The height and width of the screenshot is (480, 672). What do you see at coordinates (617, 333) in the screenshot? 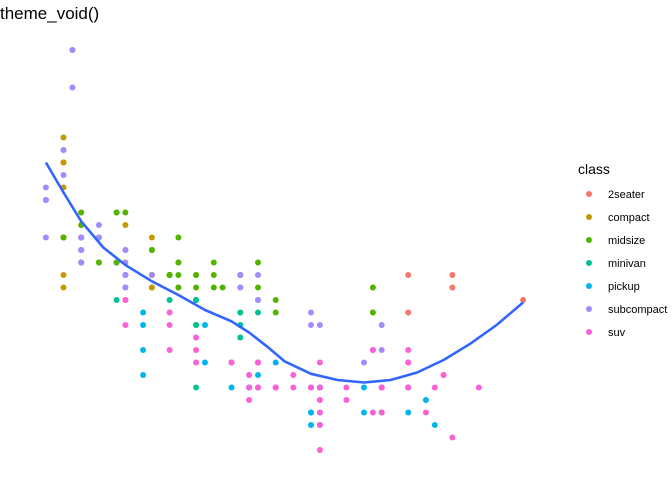
I see `legend-label-suv: suv` at bounding box center [617, 333].